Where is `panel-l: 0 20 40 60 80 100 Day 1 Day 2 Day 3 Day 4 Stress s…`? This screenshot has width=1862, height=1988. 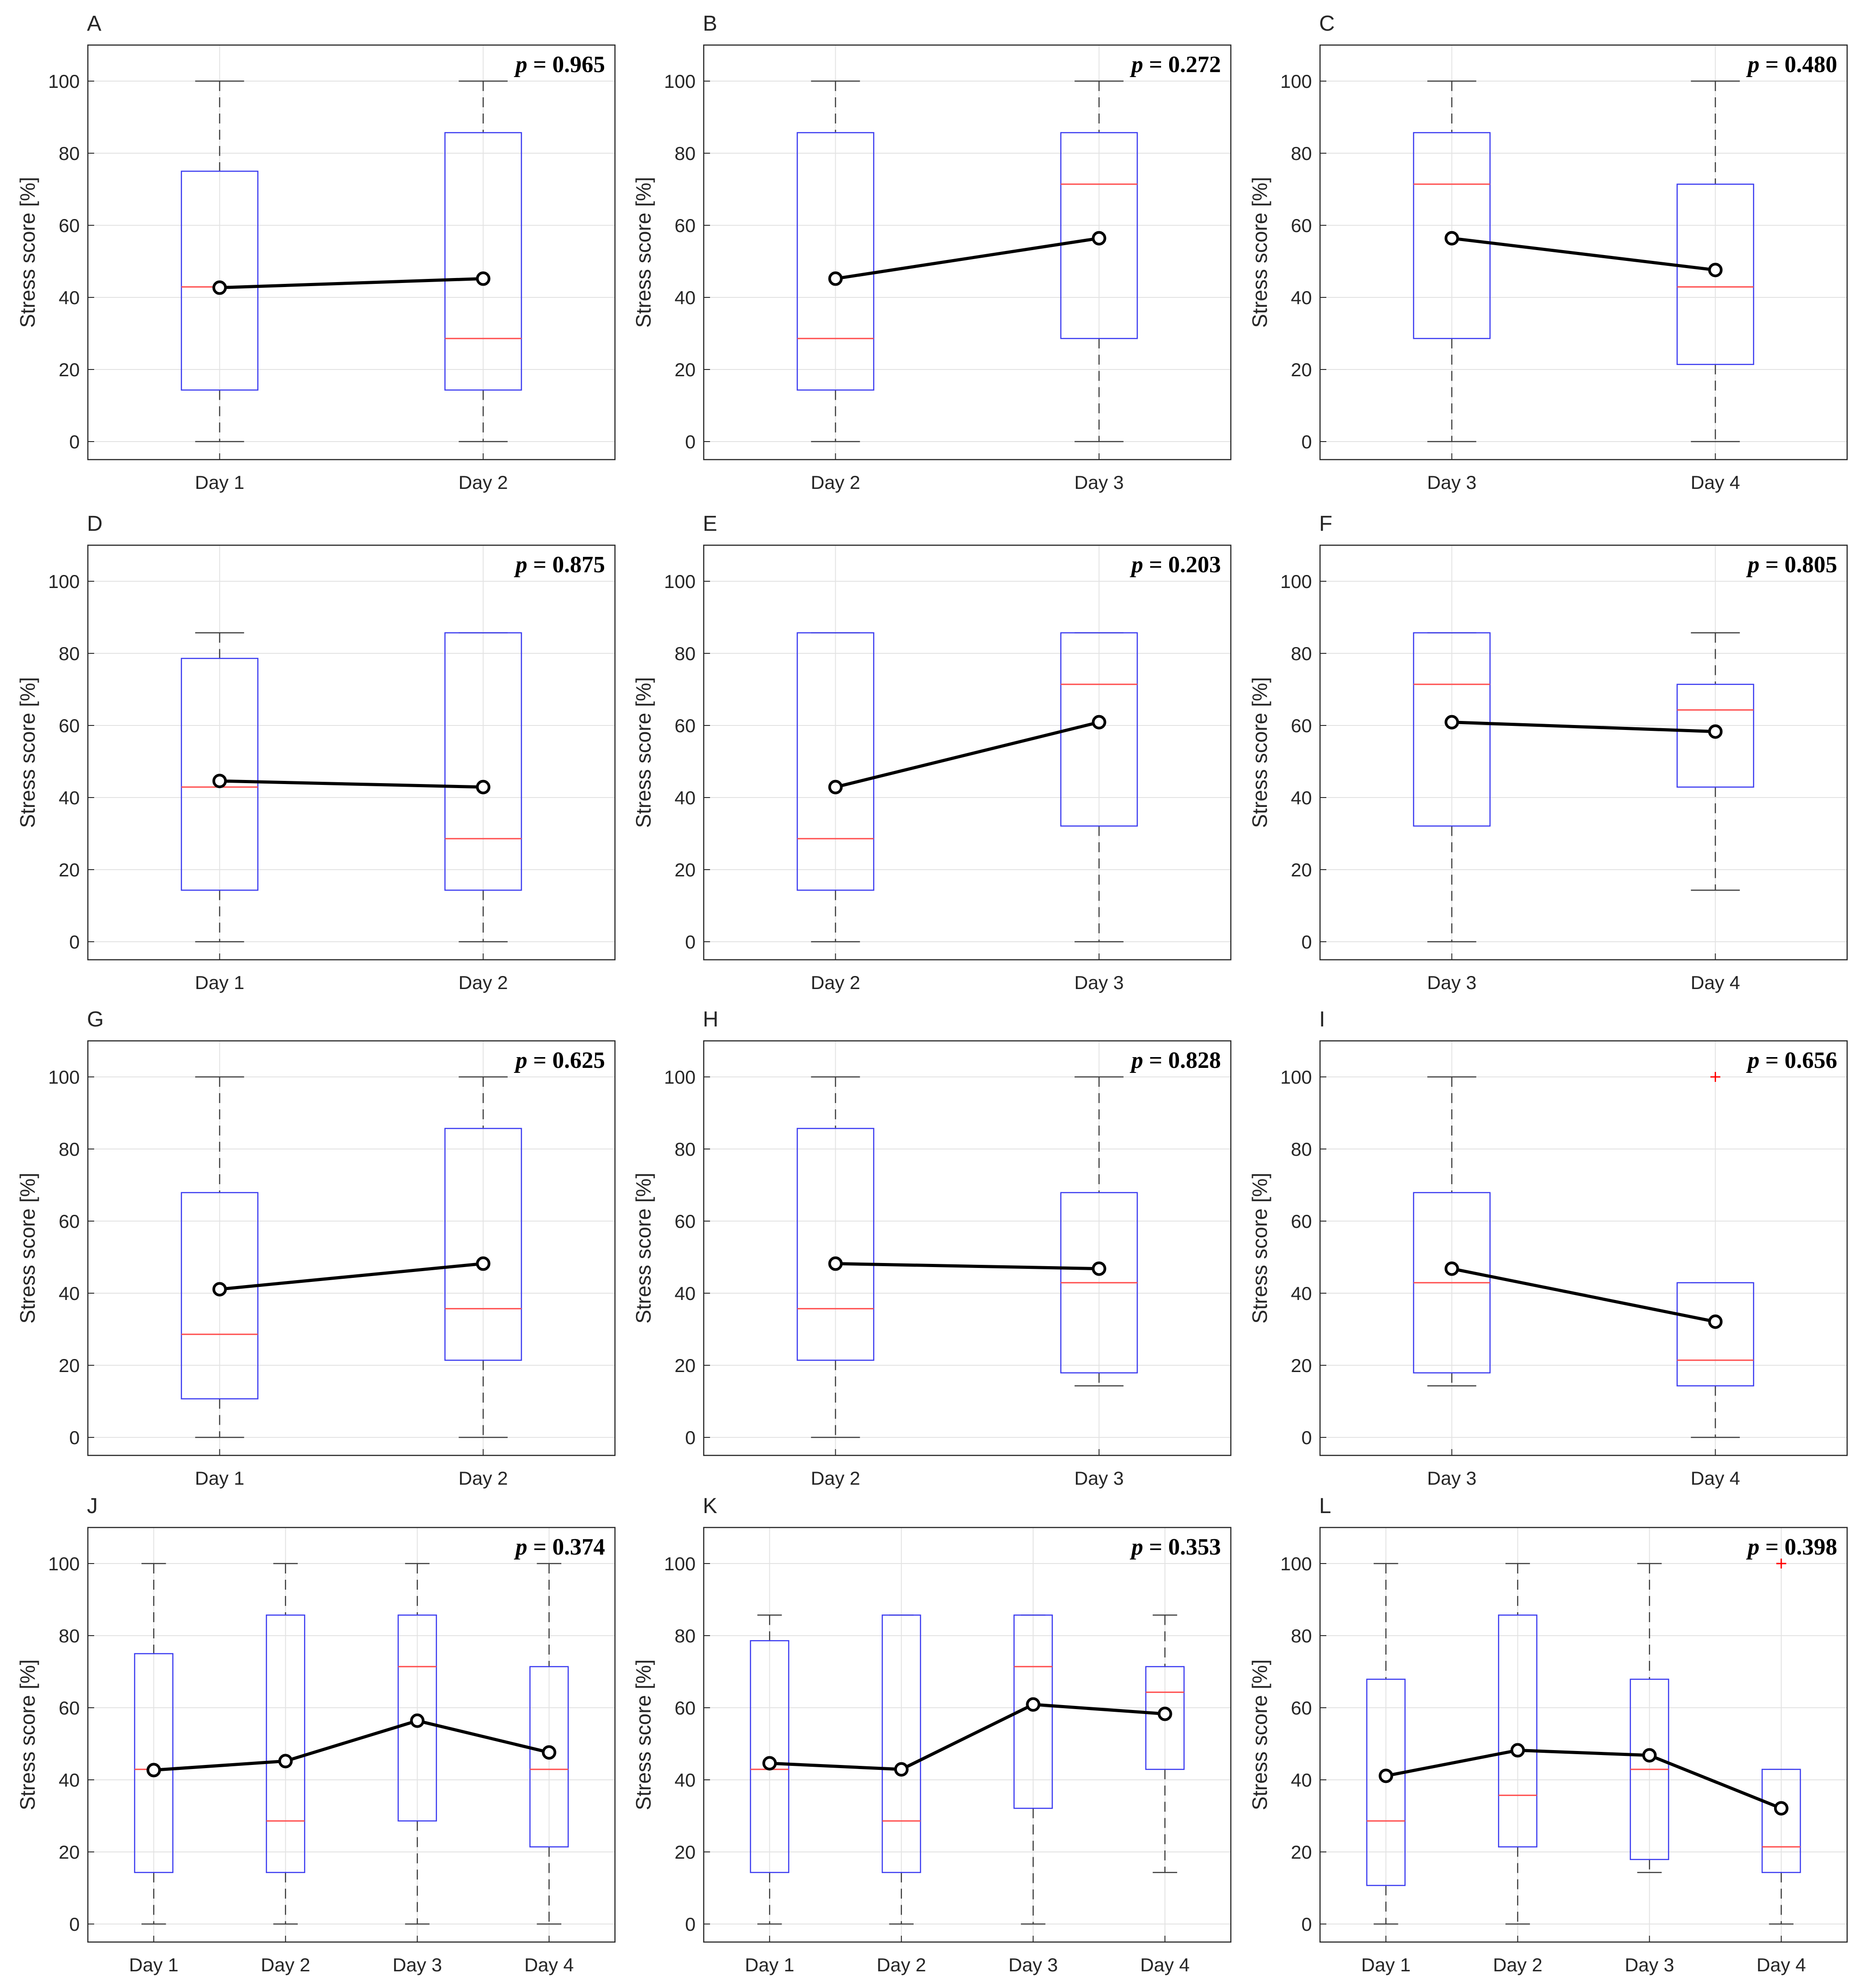 panel-l: 0 20 40 60 80 100 Day 1 Day 2 Day 3 Day 4 Stress s… is located at coordinates (1548, 1735).